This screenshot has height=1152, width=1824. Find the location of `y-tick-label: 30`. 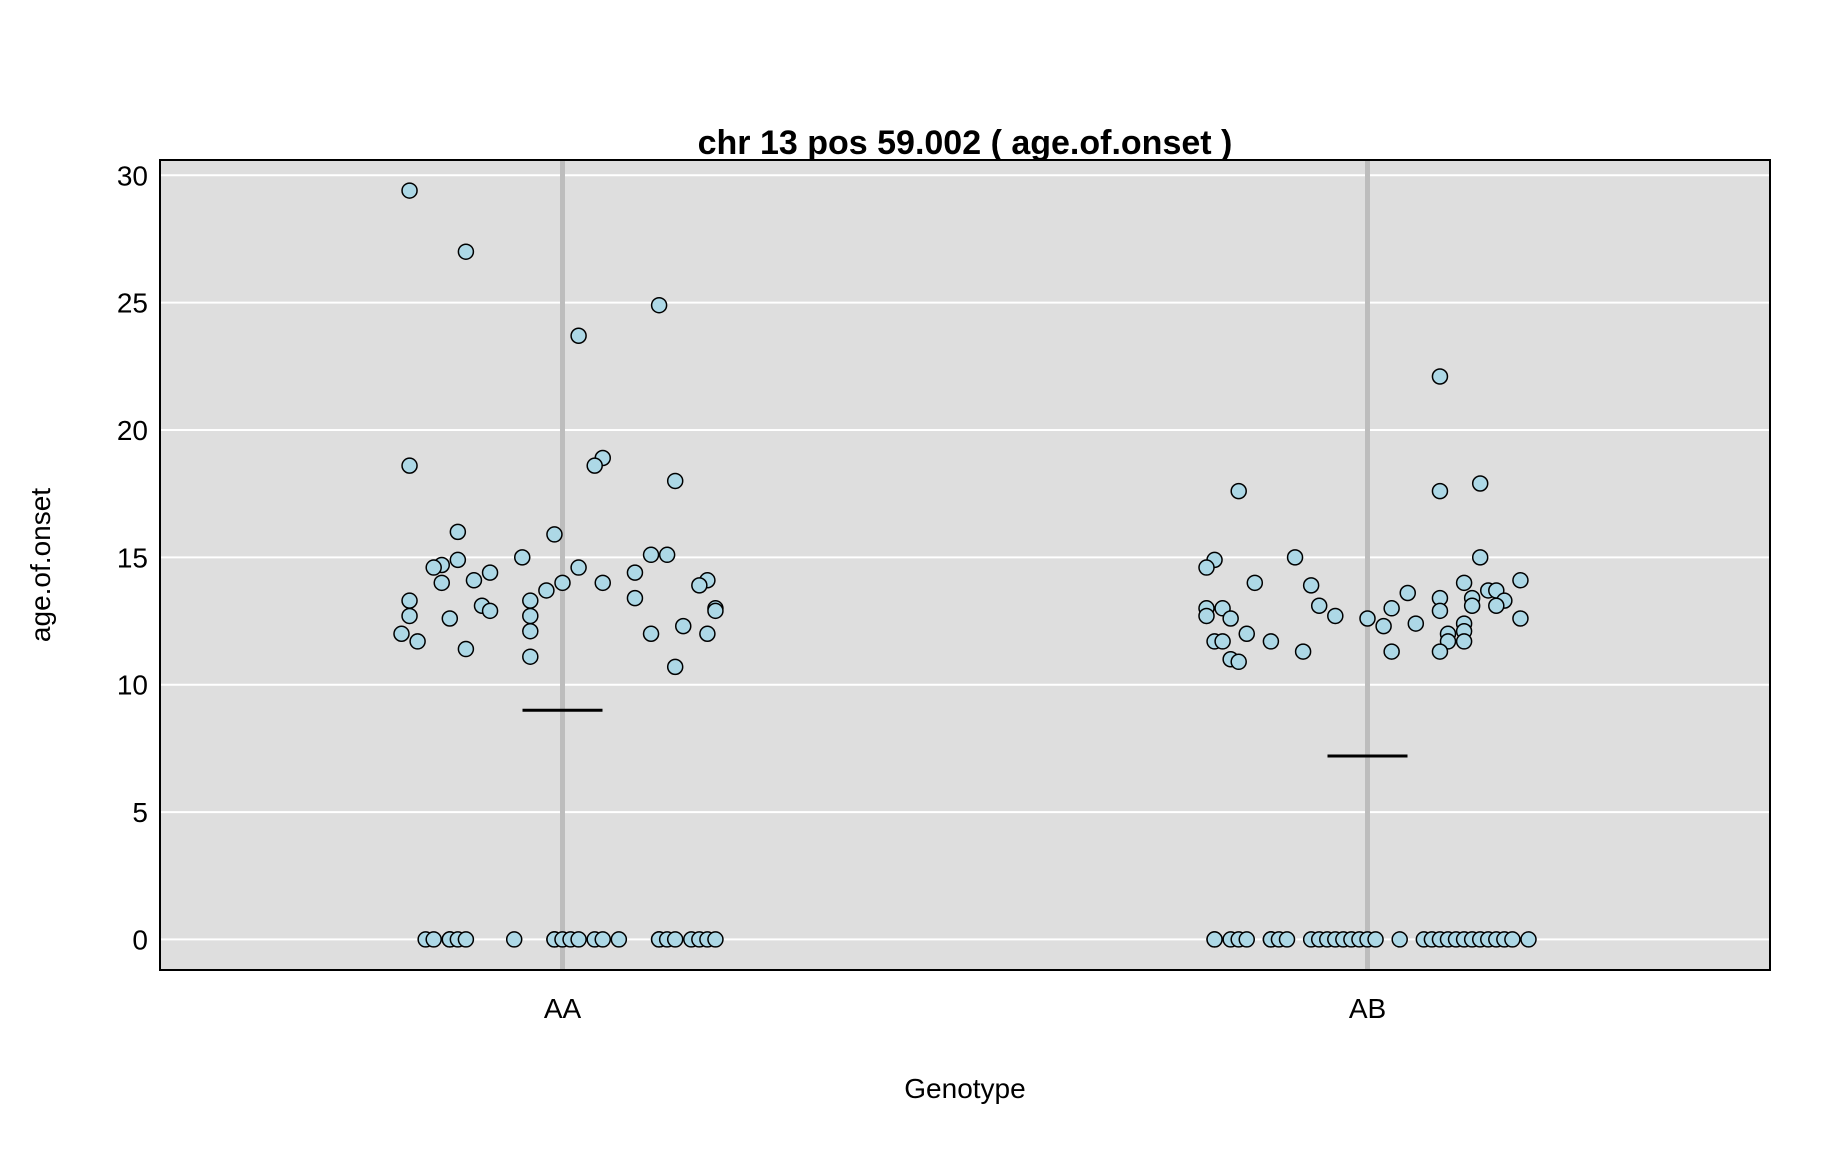

y-tick-label: 30 is located at coordinates (132, 175).